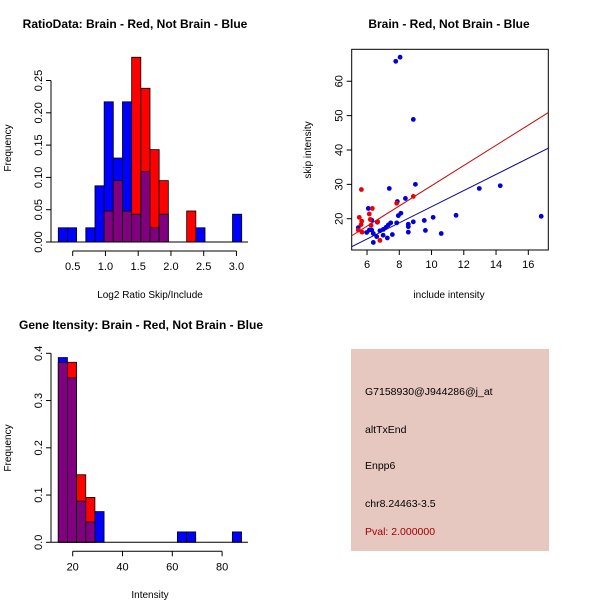 This screenshot has height=600, width=600. Describe the element at coordinates (149, 595) in the screenshot. I see `hist-intensity-xlabel: Intensity` at that location.